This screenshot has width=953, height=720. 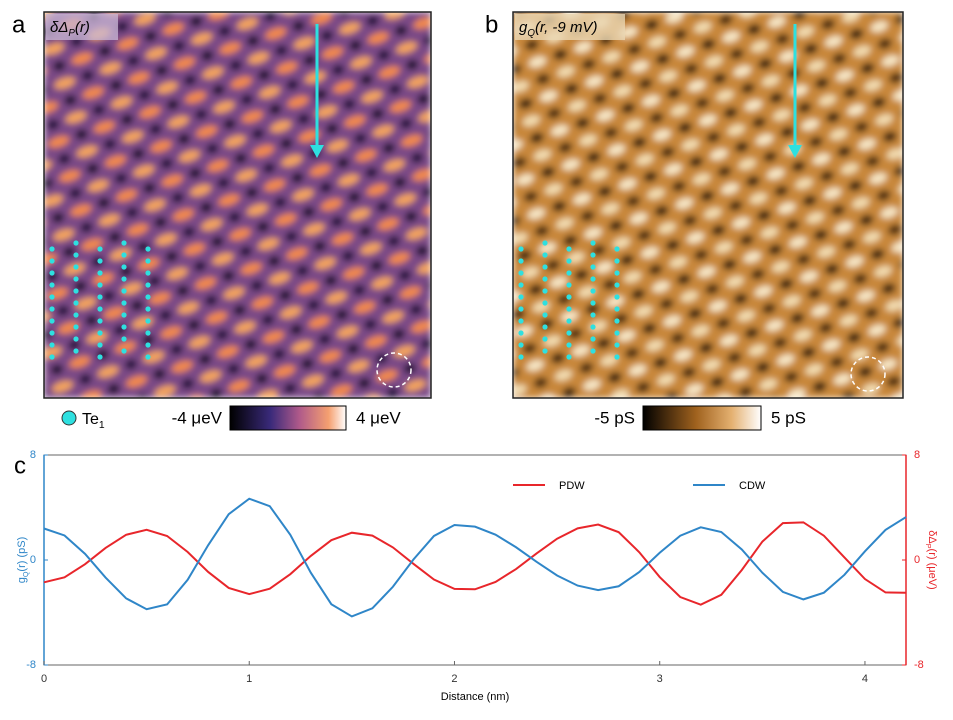 I want to click on colorbar, so click(x=288, y=418).